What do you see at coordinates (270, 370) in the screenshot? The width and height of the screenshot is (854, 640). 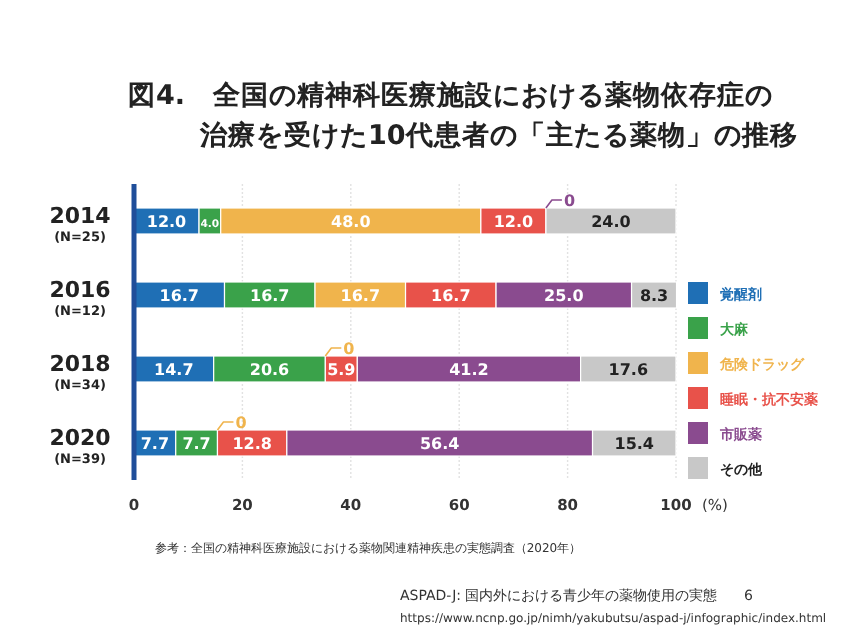 I see `data-label: 20.6` at bounding box center [270, 370].